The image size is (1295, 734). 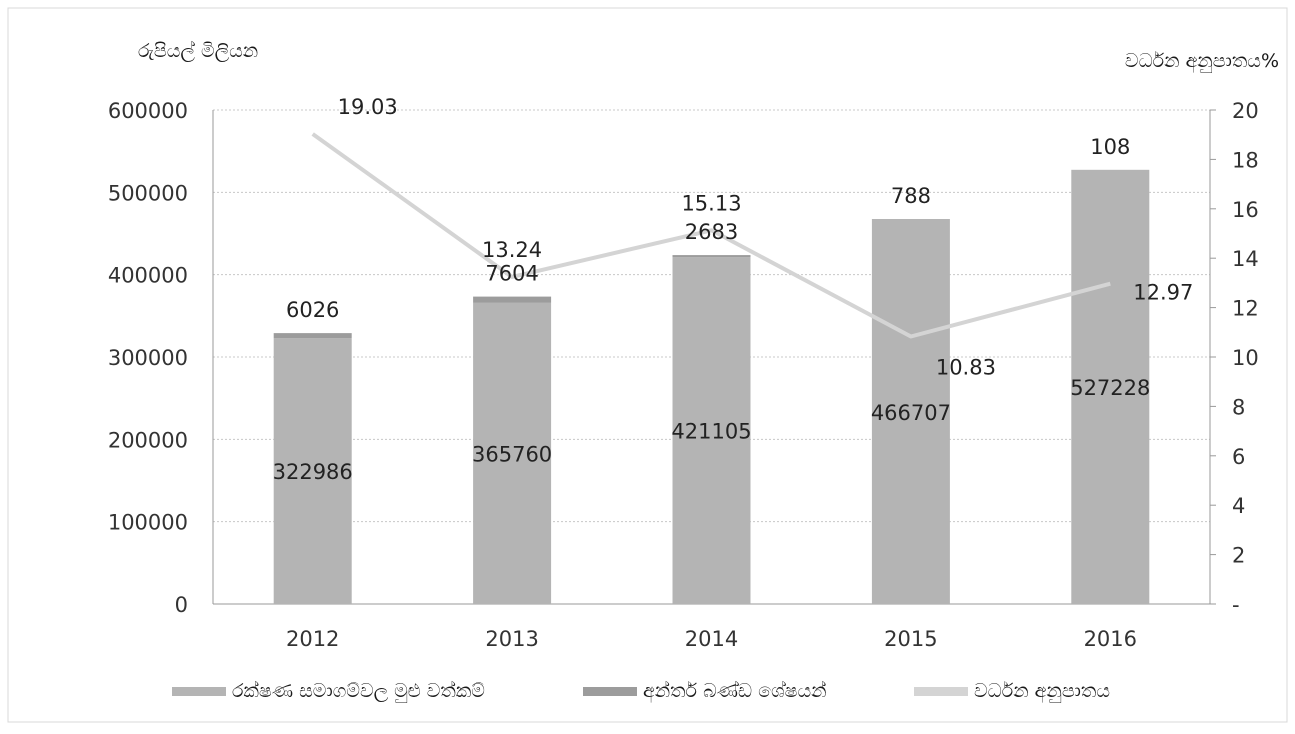 What do you see at coordinates (148, 523) in the screenshot?
I see `left-tick-label: 100000` at bounding box center [148, 523].